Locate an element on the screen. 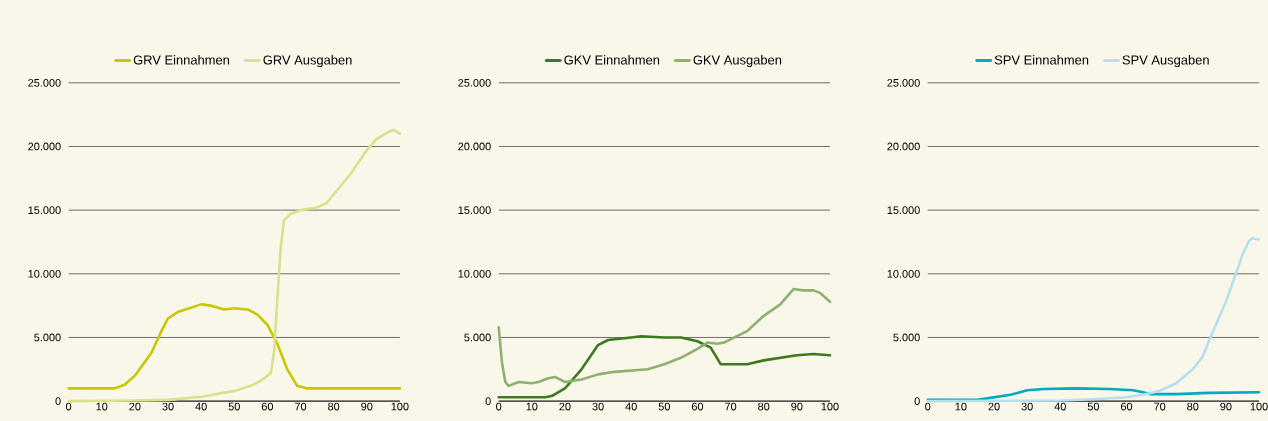 This screenshot has height=421, width=1268. legend-label: SPV Einnahmen is located at coordinates (1041, 60).